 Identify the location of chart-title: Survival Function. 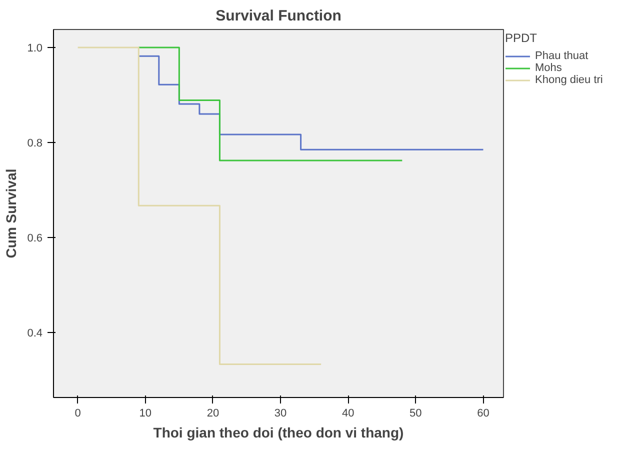
(279, 16).